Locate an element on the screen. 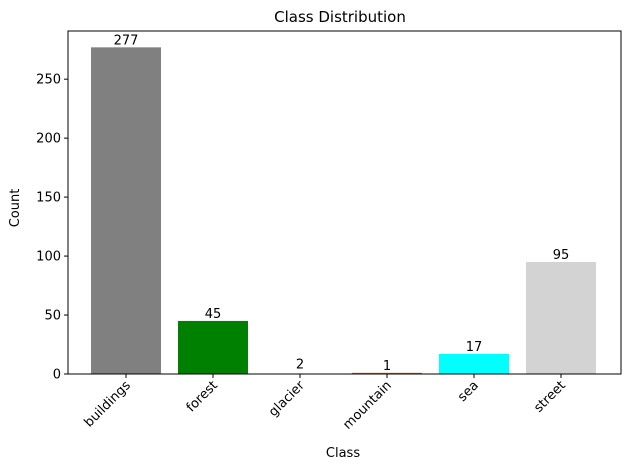 This screenshot has height=470, width=630. bar-value-label-sea: 17 is located at coordinates (474, 347).